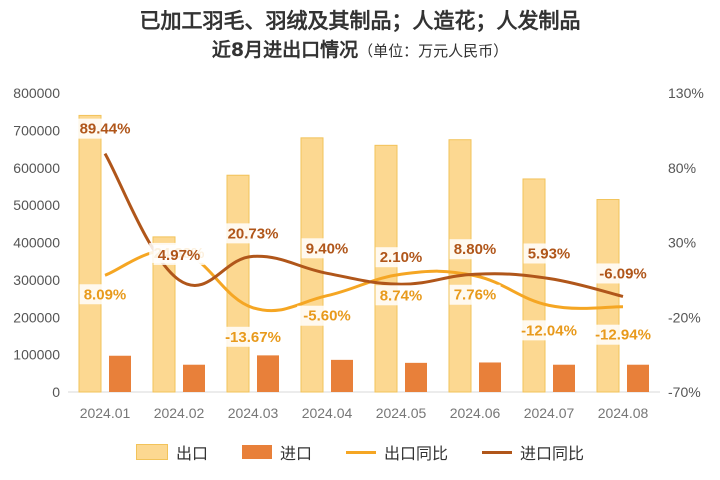 The height and width of the screenshot is (480, 720). I want to click on legend-swatch-export-yoy, so click(361, 452).